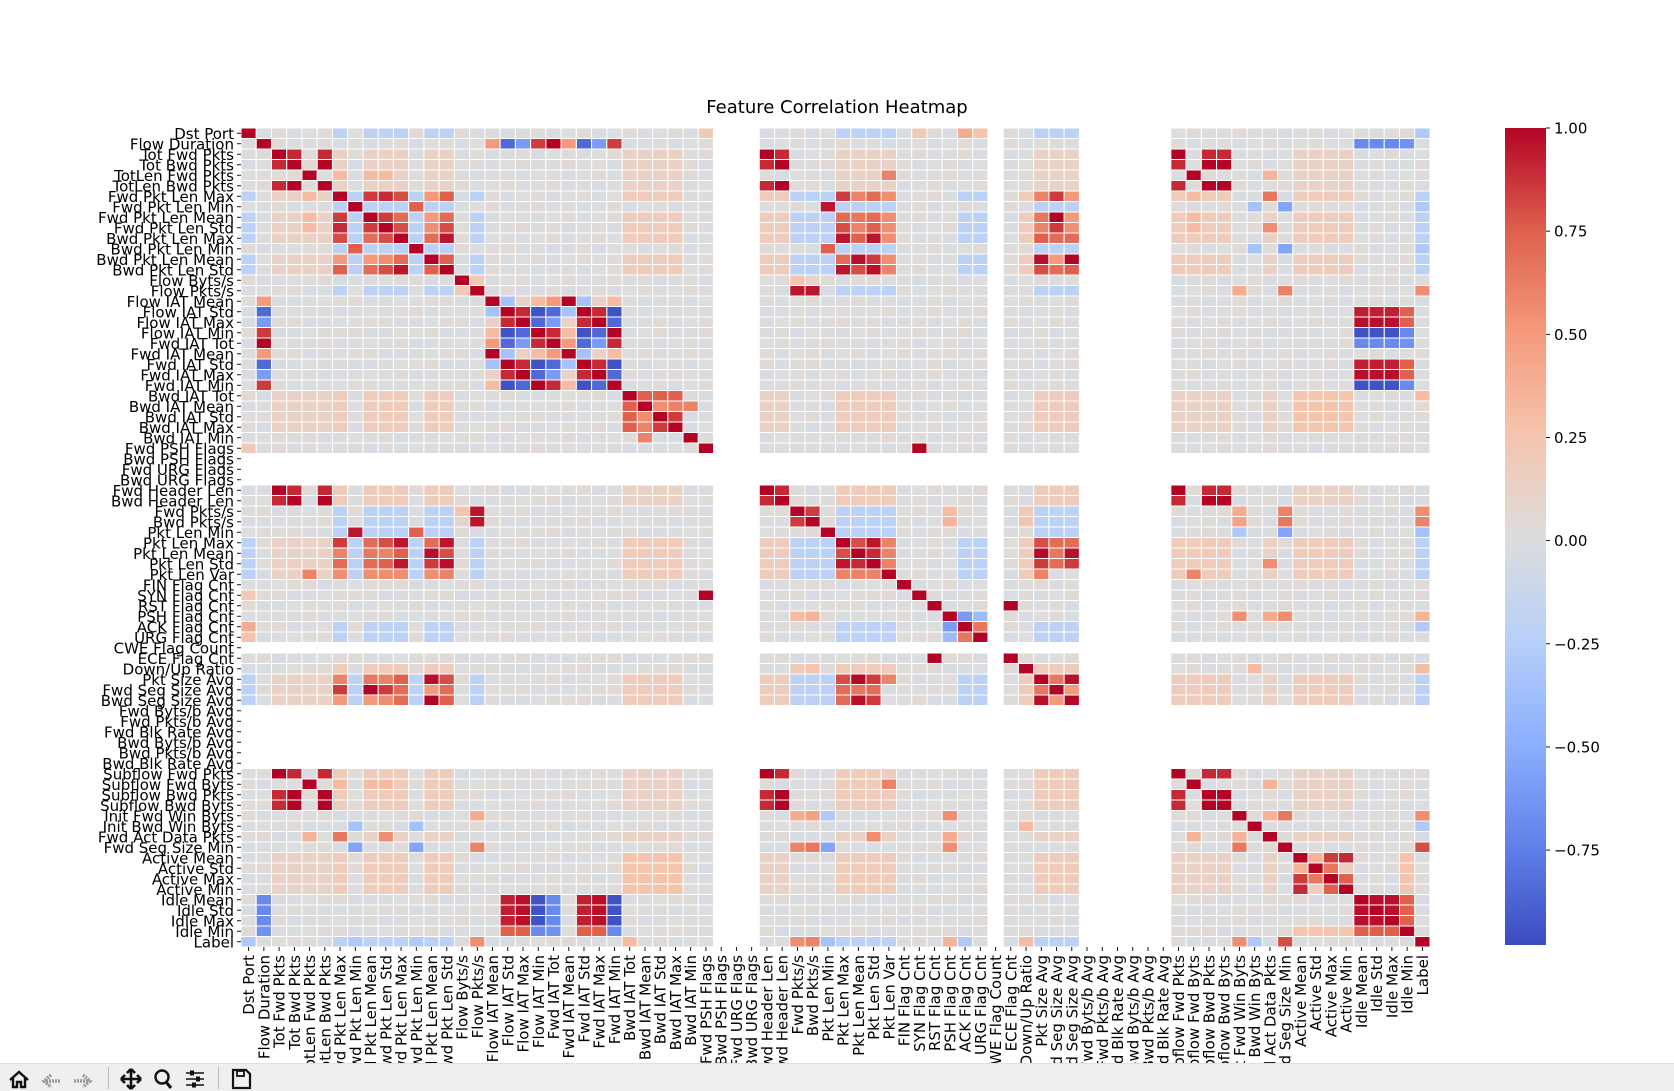 This screenshot has width=1674, height=1091. What do you see at coordinates (1577, 851) in the screenshot?
I see `colorbar-tick-label: −0.75` at bounding box center [1577, 851].